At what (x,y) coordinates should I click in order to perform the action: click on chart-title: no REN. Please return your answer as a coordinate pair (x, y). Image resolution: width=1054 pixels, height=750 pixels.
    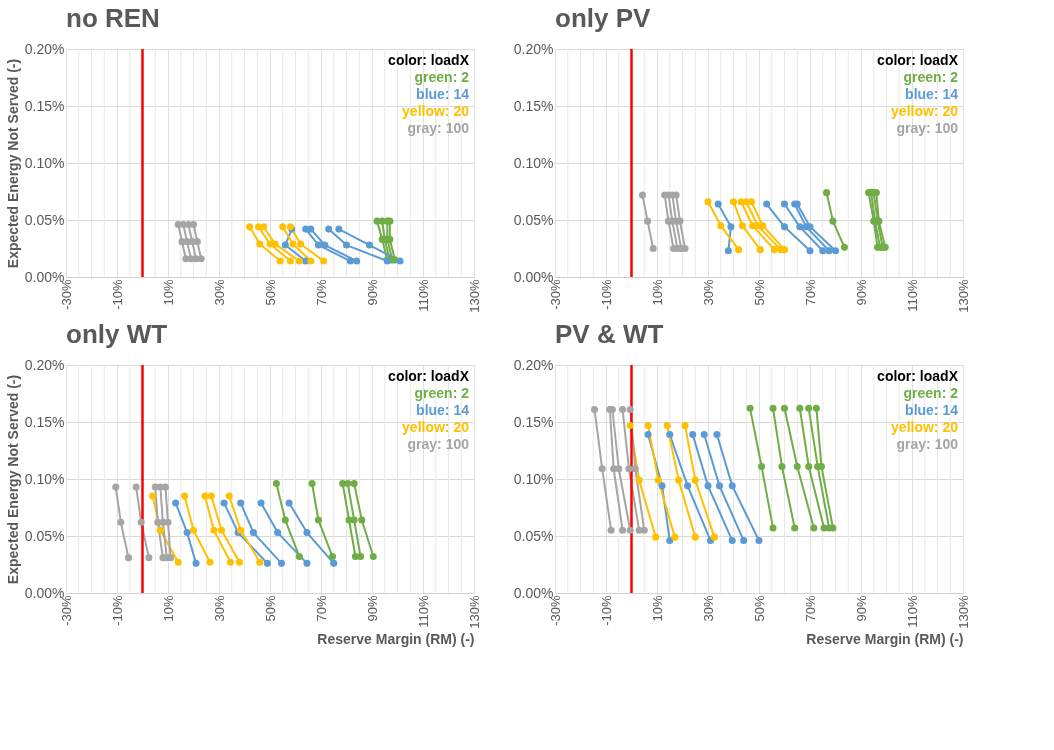
    Looking at the image, I should click on (113, 18).